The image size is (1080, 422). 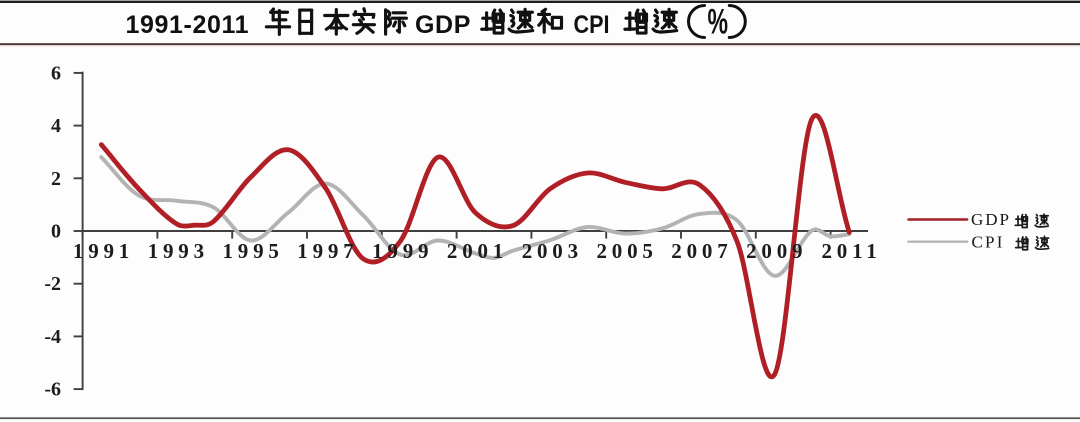 What do you see at coordinates (56, 126) in the screenshot?
I see `svg-text: 4` at bounding box center [56, 126].